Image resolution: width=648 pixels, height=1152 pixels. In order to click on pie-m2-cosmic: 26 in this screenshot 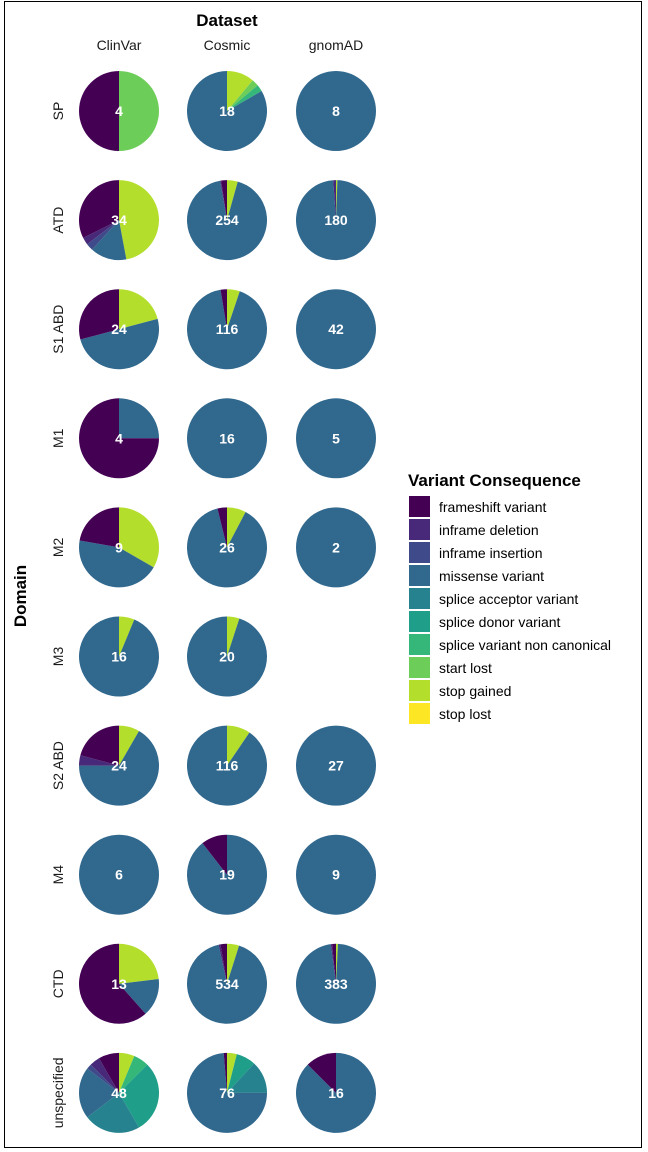, I will do `click(226, 547)`.